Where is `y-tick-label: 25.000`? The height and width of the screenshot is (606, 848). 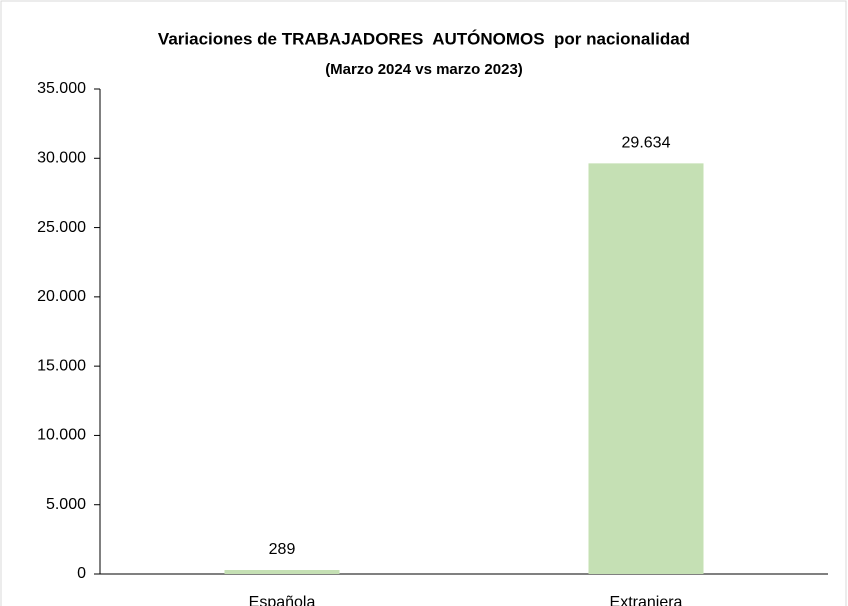 y-tick-label: 25.000 is located at coordinates (61, 227).